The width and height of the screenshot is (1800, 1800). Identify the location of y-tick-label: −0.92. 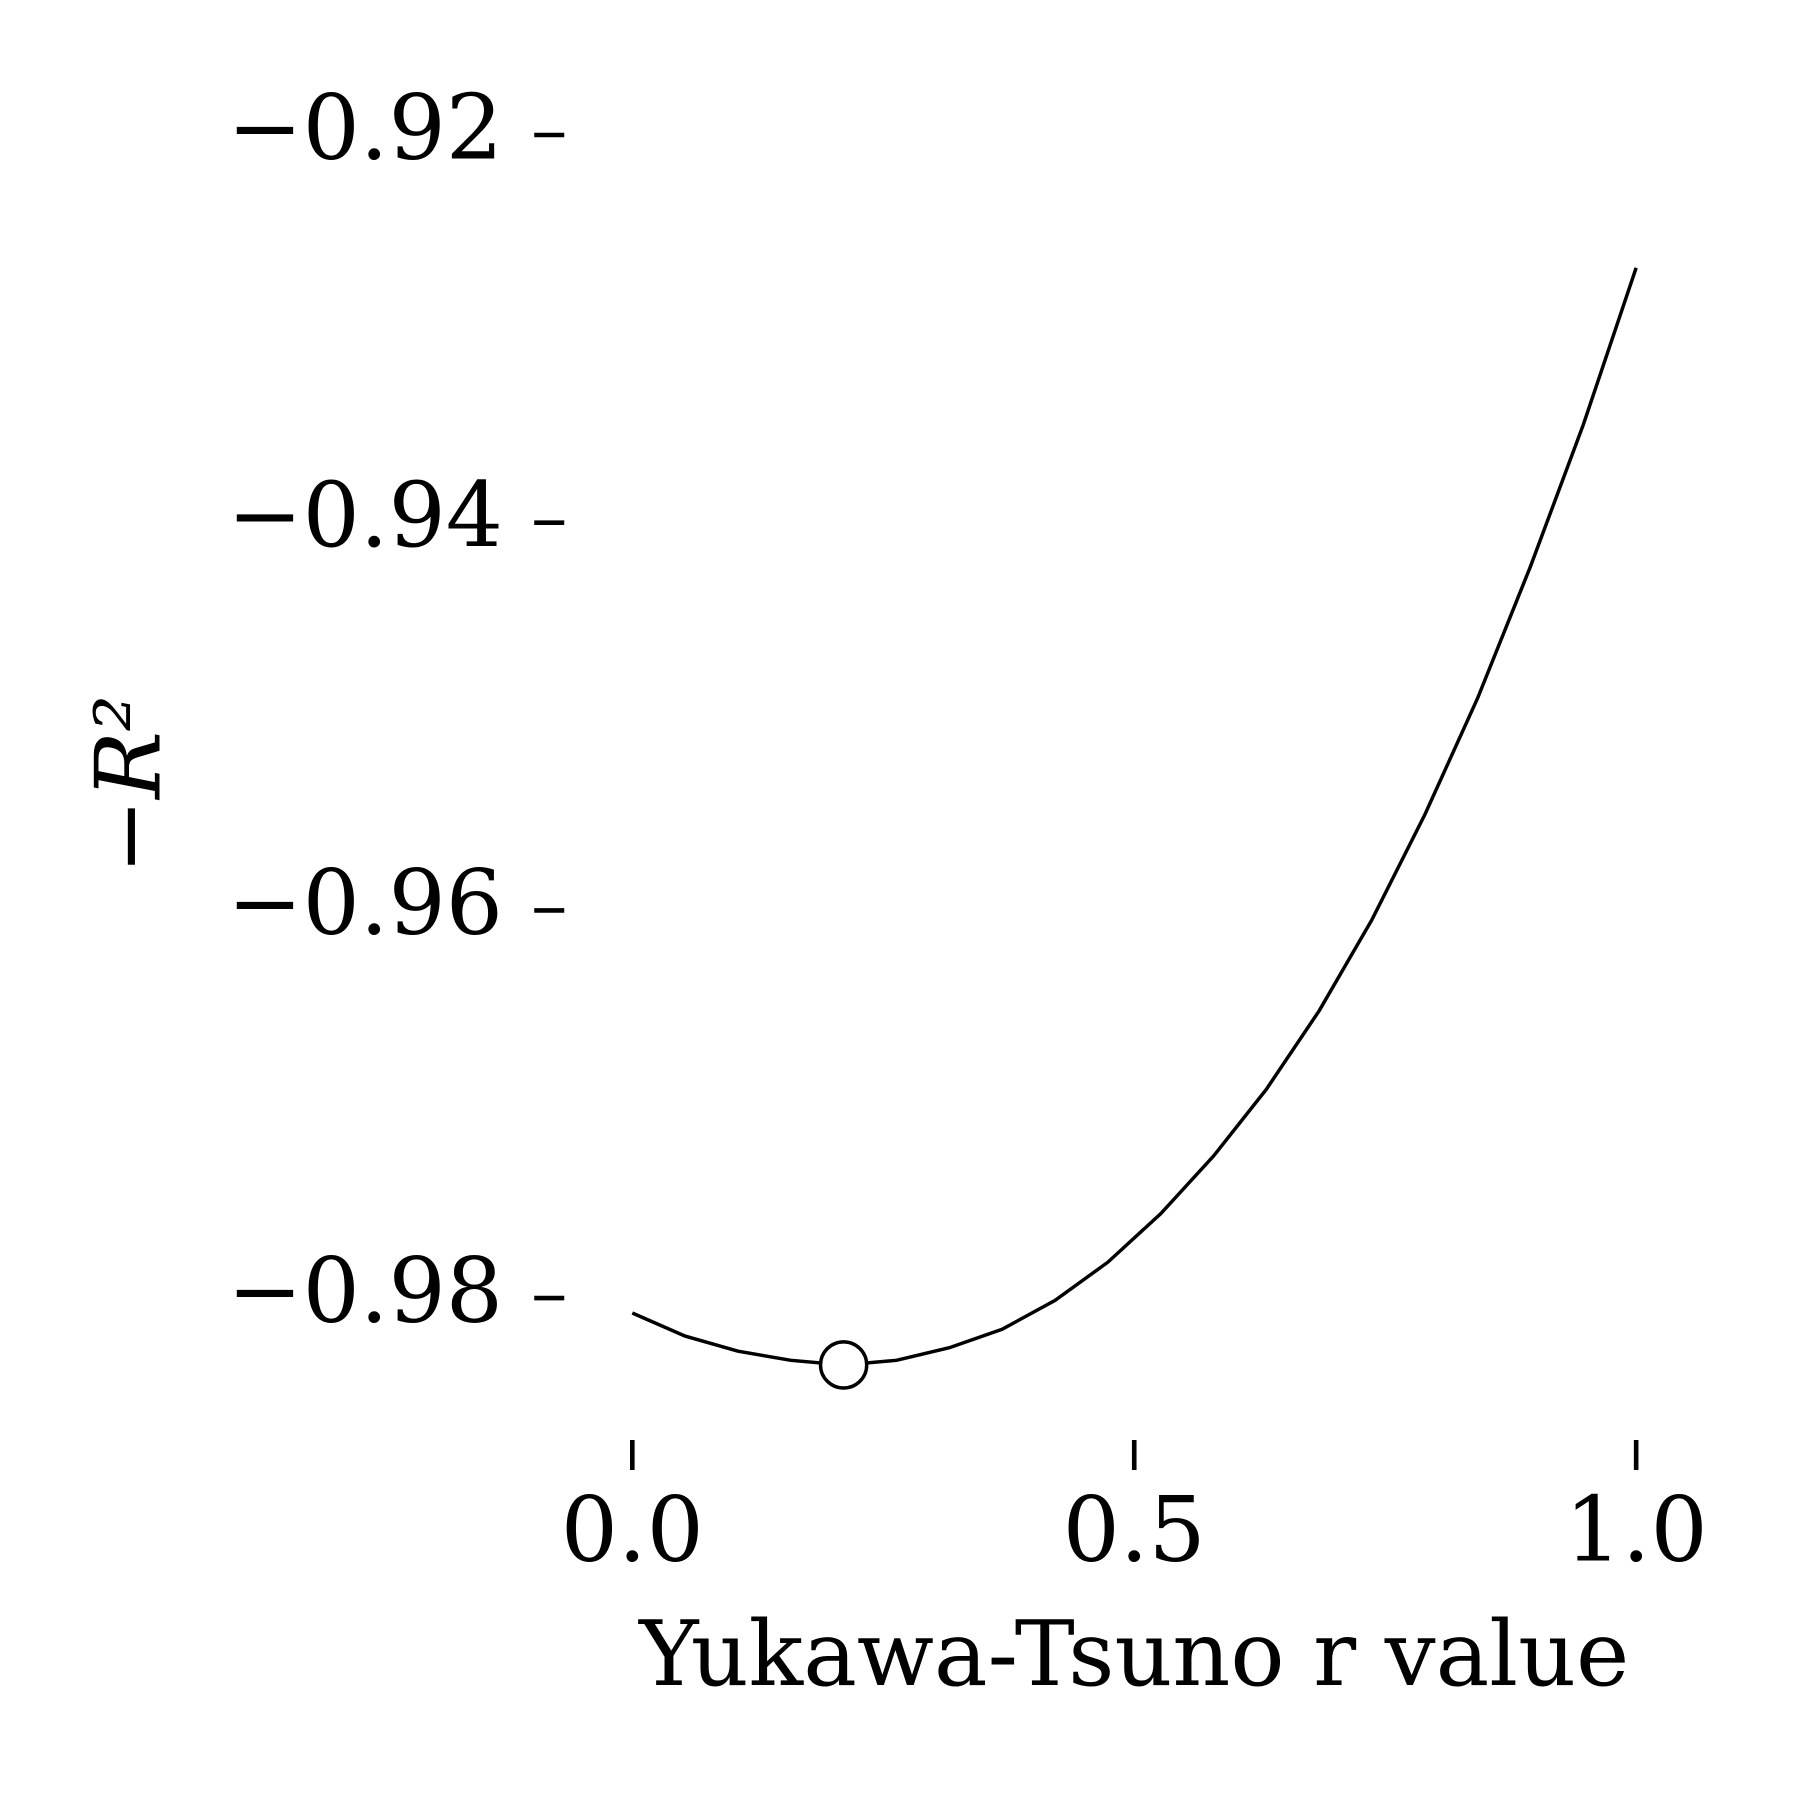
(365, 127).